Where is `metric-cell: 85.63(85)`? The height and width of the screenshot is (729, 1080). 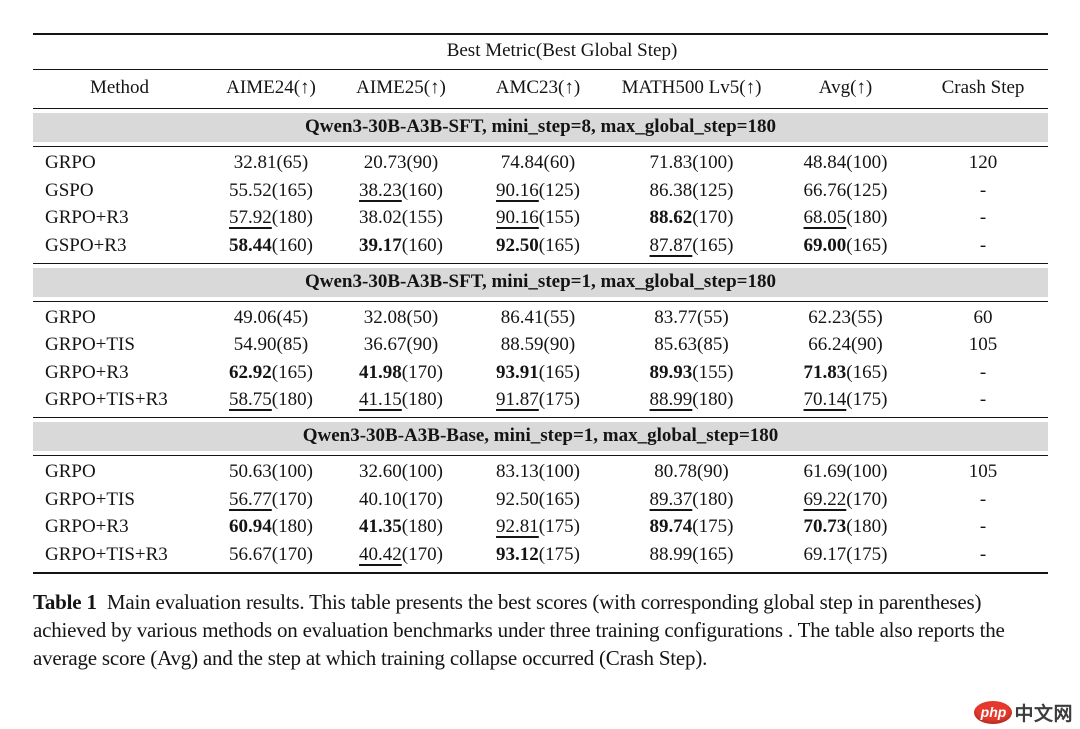
metric-cell: 85.63(85) is located at coordinates (691, 344).